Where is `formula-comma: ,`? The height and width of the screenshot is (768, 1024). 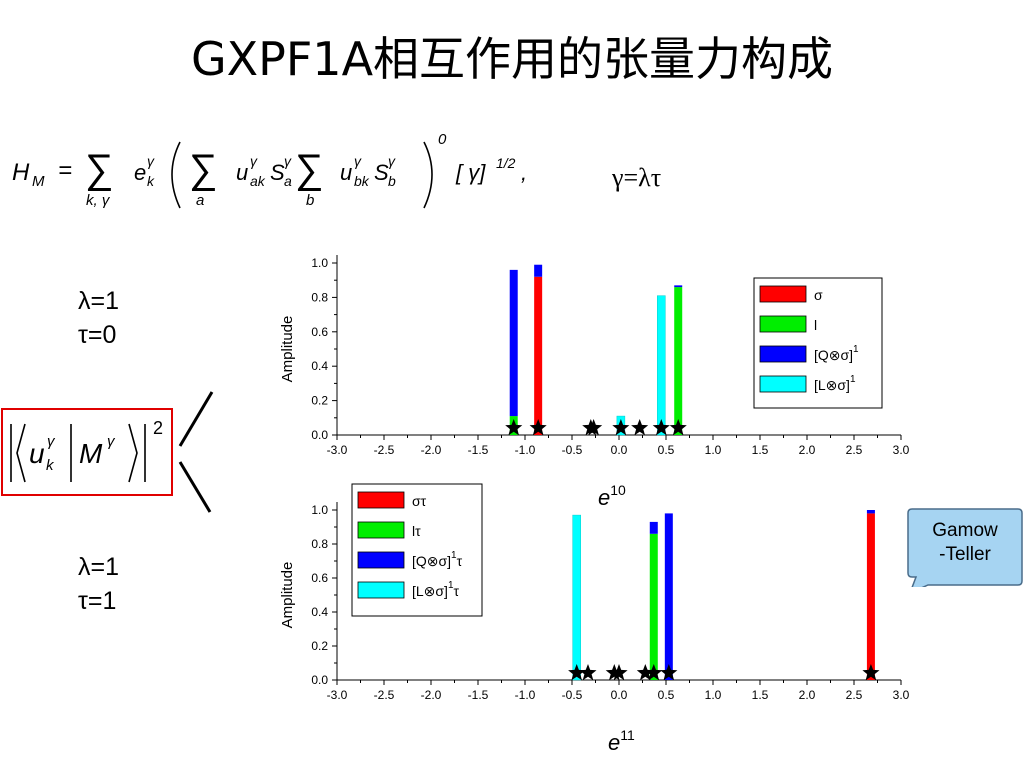
formula-comma: , is located at coordinates (524, 172).